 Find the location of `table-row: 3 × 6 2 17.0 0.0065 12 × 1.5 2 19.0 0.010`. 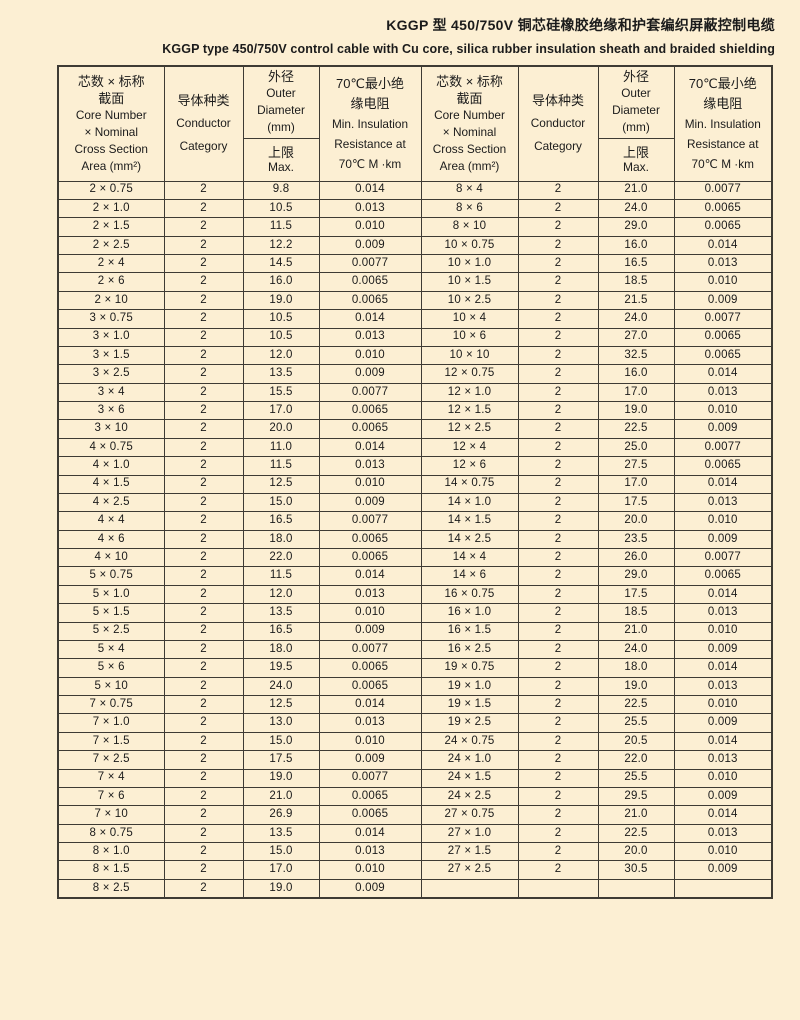

table-row: 3 × 6 2 17.0 0.0065 12 × 1.5 2 19.0 0.010 is located at coordinates (415, 410).